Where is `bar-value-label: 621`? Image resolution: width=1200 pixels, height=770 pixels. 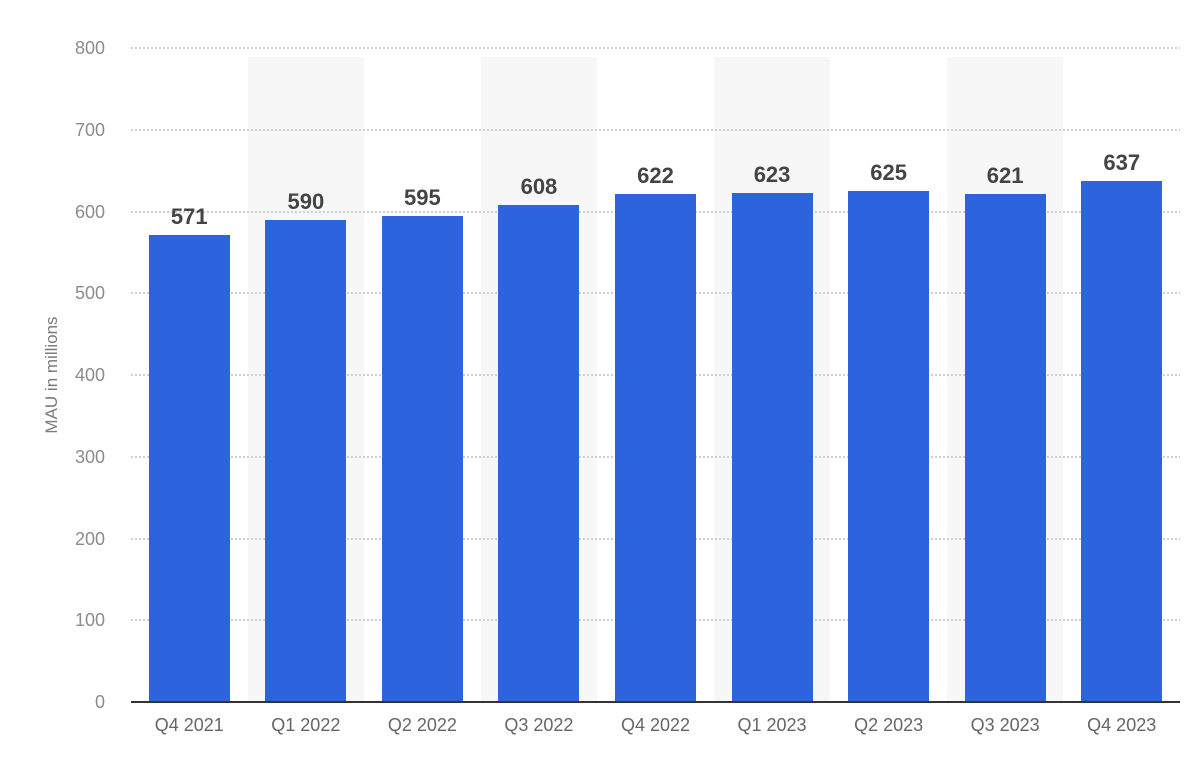
bar-value-label: 621 is located at coordinates (1005, 176).